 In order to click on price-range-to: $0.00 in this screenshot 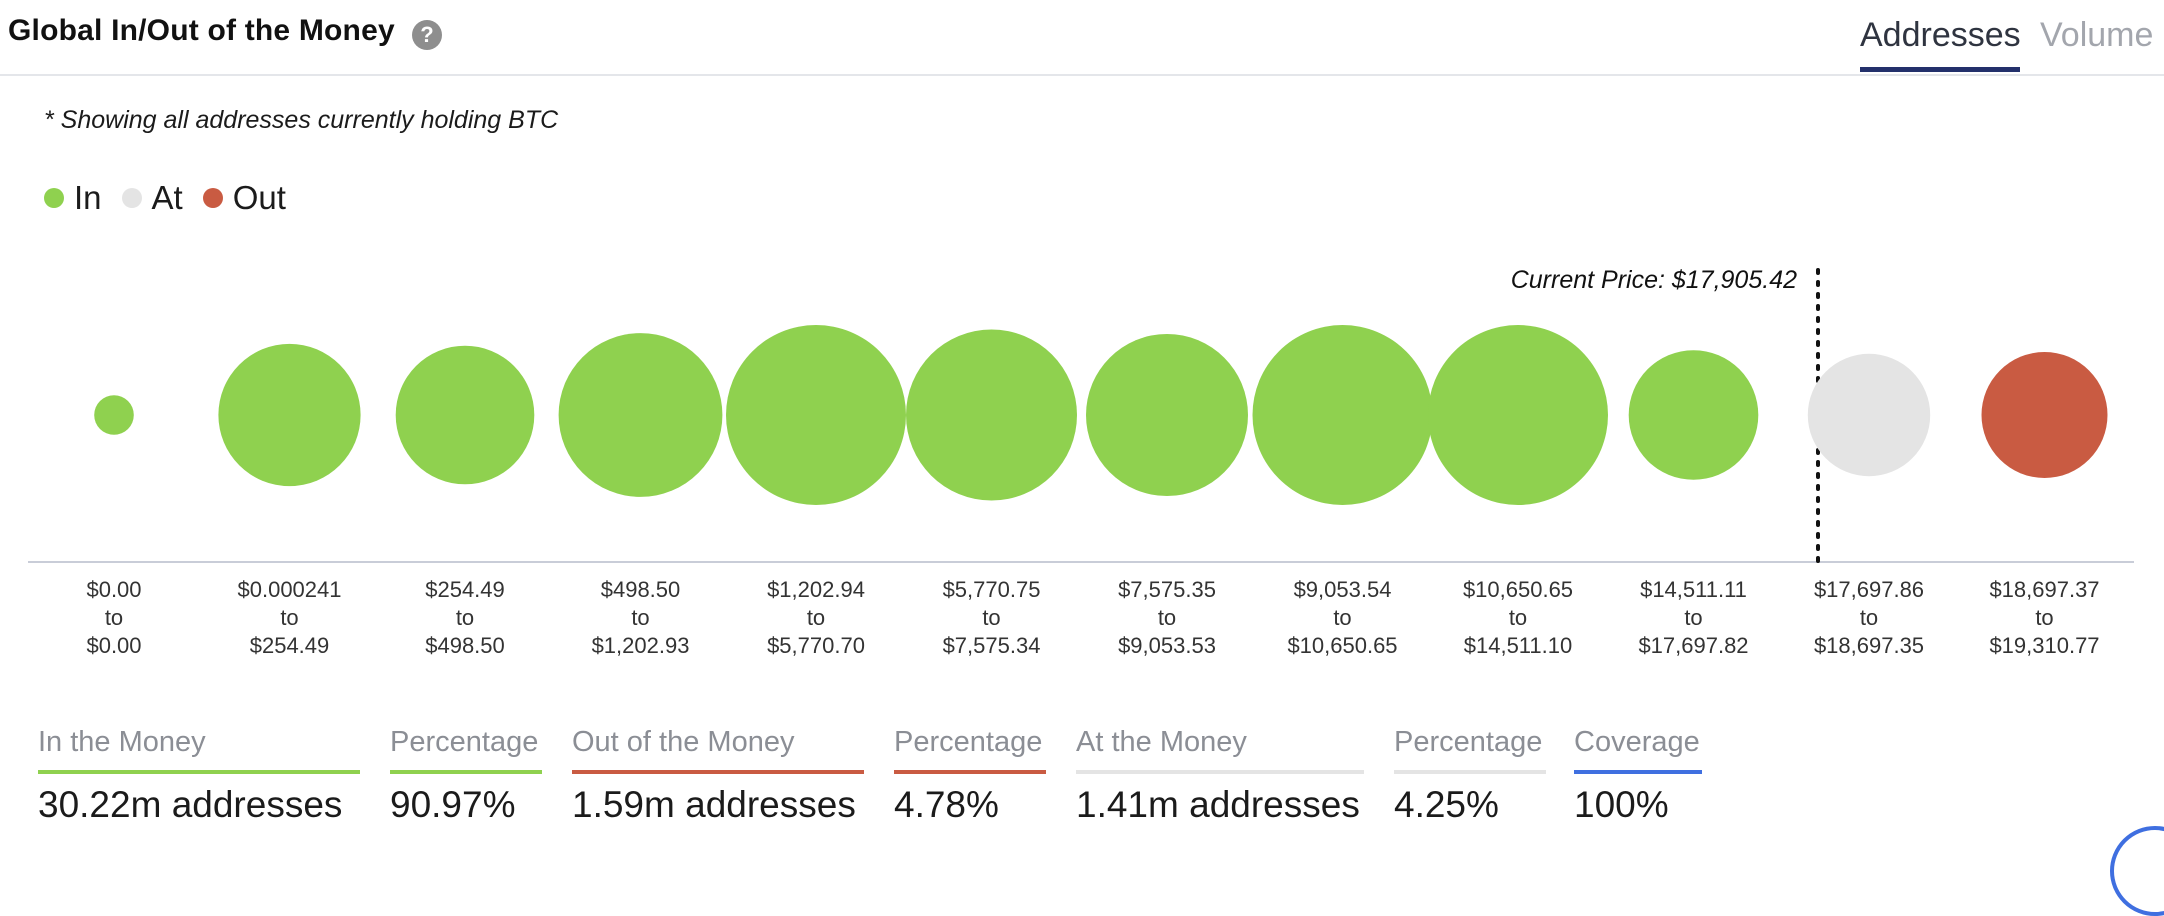, I will do `click(114, 645)`.